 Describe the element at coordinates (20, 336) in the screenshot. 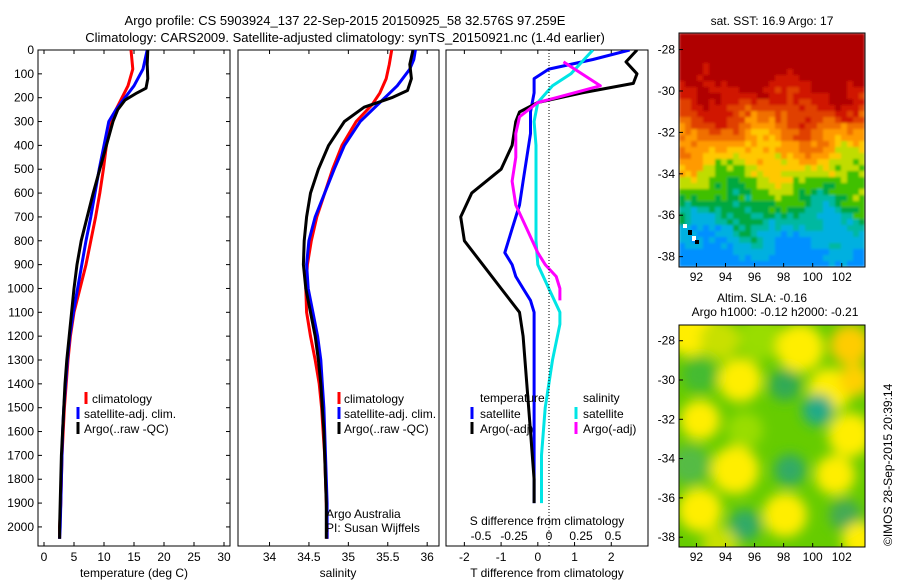

I see `y-tick-label: 1200` at that location.